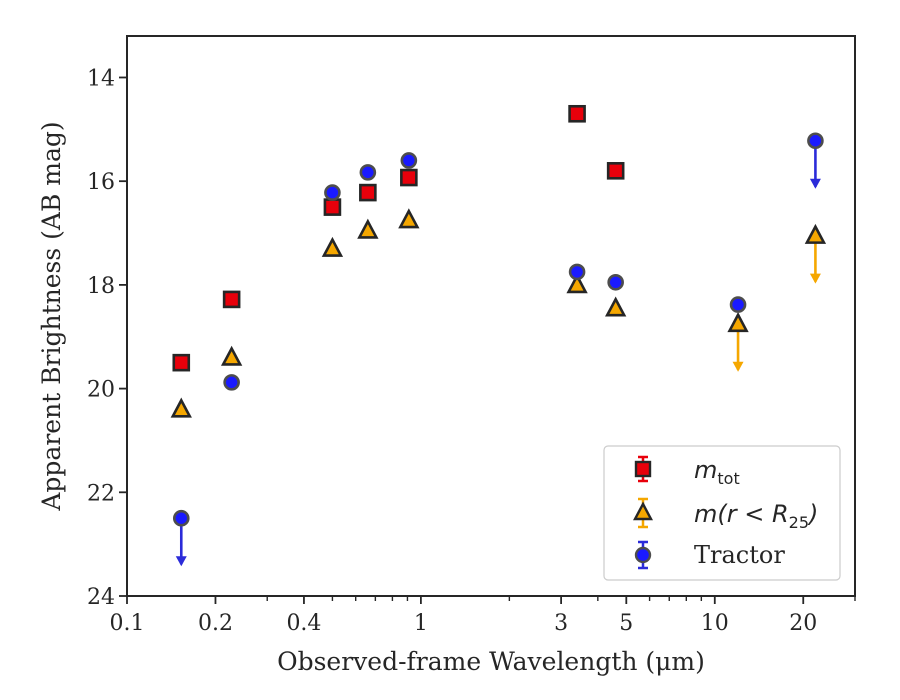 This screenshot has height=700, width=900. Describe the element at coordinates (643, 469) in the screenshot. I see `legend-square-marker` at that location.